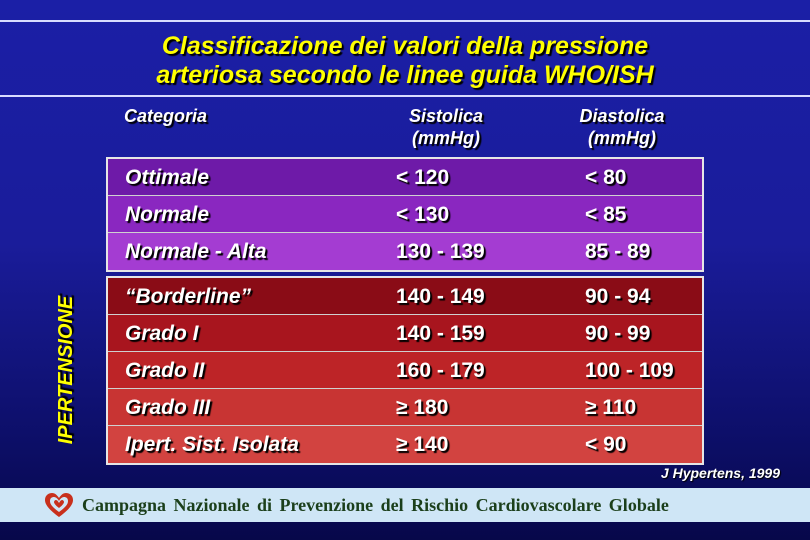 The height and width of the screenshot is (540, 810). Describe the element at coordinates (629, 370) in the screenshot. I see `cell-diastolica: 100 - 109` at that location.